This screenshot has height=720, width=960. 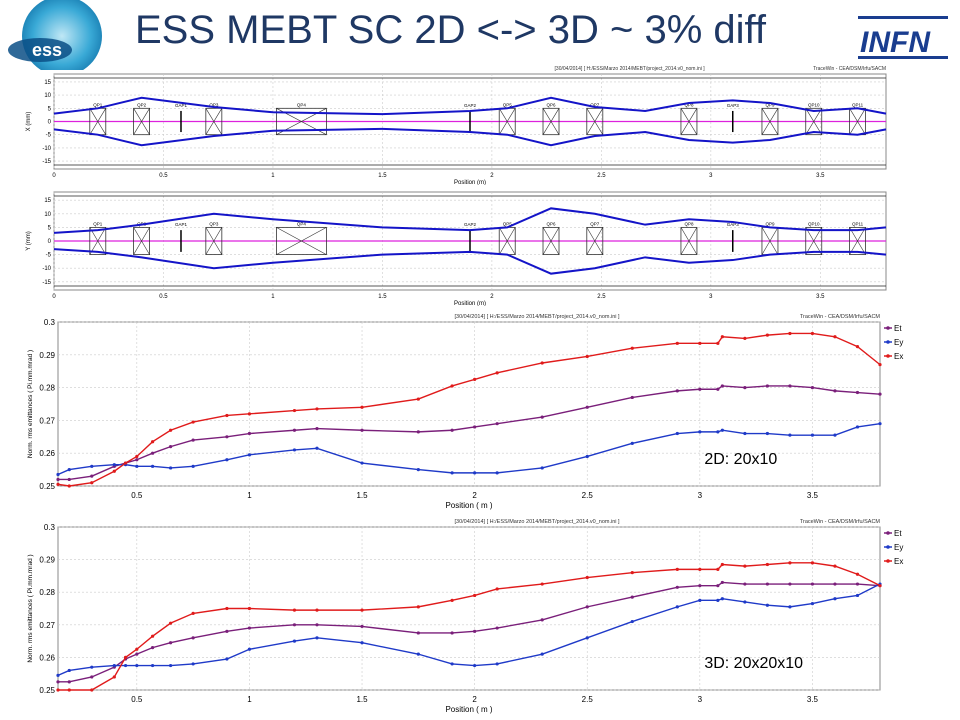 What do you see at coordinates (163, 176) in the screenshot?
I see `x-tick-label: 0.5` at bounding box center [163, 176].